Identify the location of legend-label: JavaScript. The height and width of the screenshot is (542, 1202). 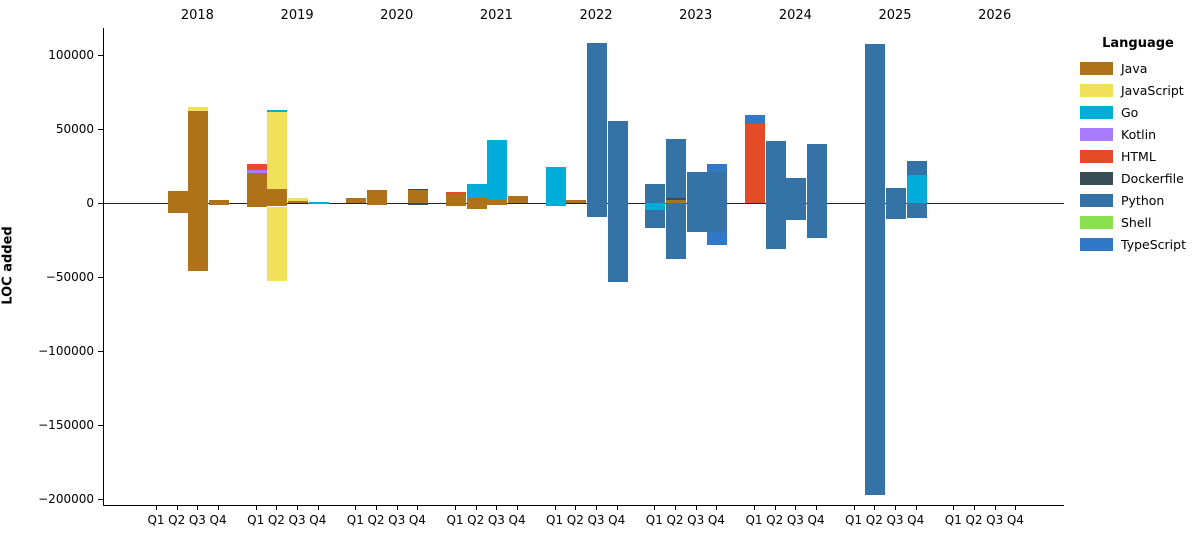
(1152, 90).